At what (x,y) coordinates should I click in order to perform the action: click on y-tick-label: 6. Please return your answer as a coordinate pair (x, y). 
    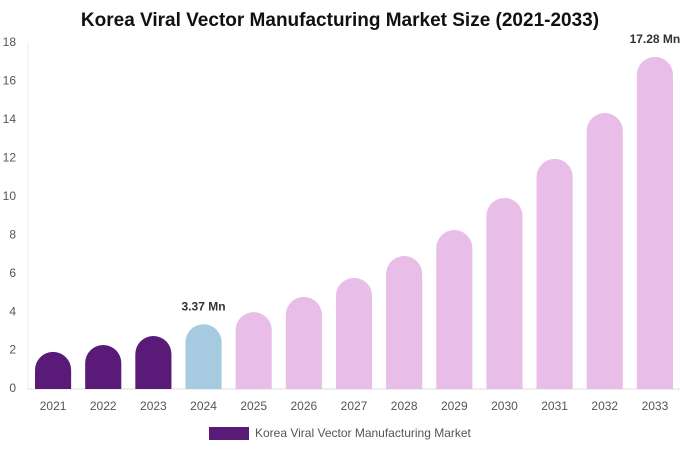
    Looking at the image, I should click on (12, 273).